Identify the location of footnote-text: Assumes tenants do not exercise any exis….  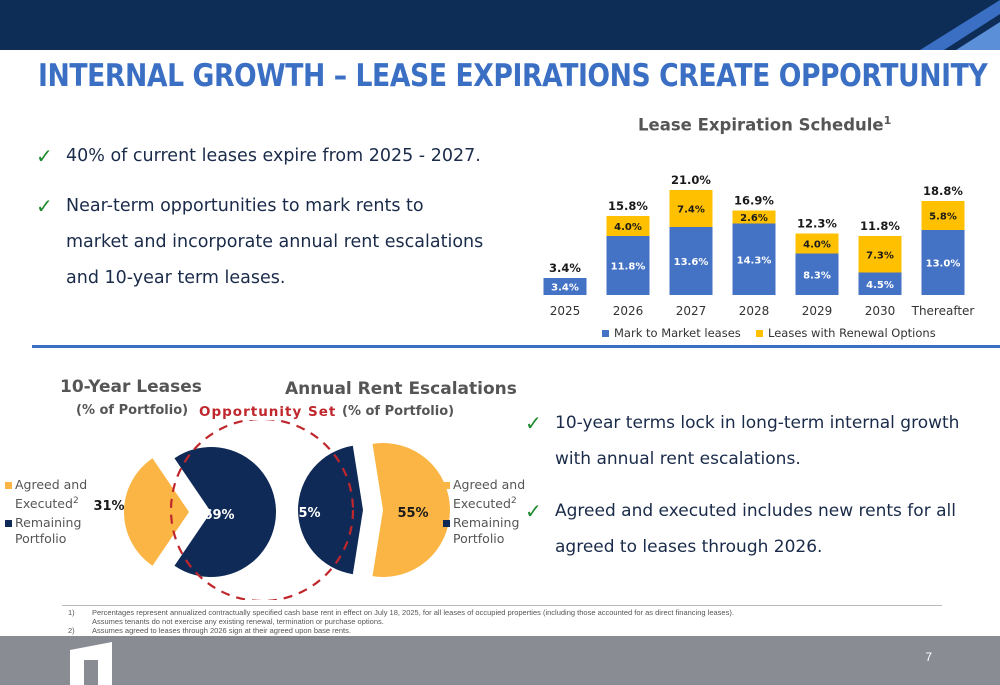
(238, 621).